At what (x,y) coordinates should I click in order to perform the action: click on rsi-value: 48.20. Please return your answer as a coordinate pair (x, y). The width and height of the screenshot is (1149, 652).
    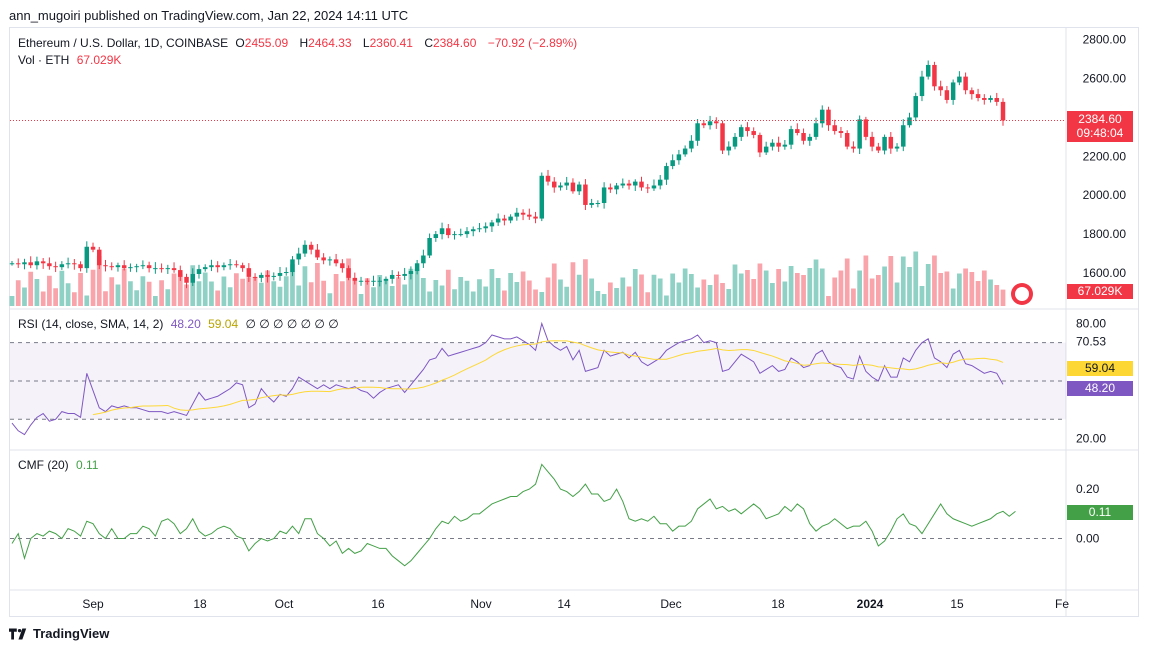
    Looking at the image, I should click on (185, 324).